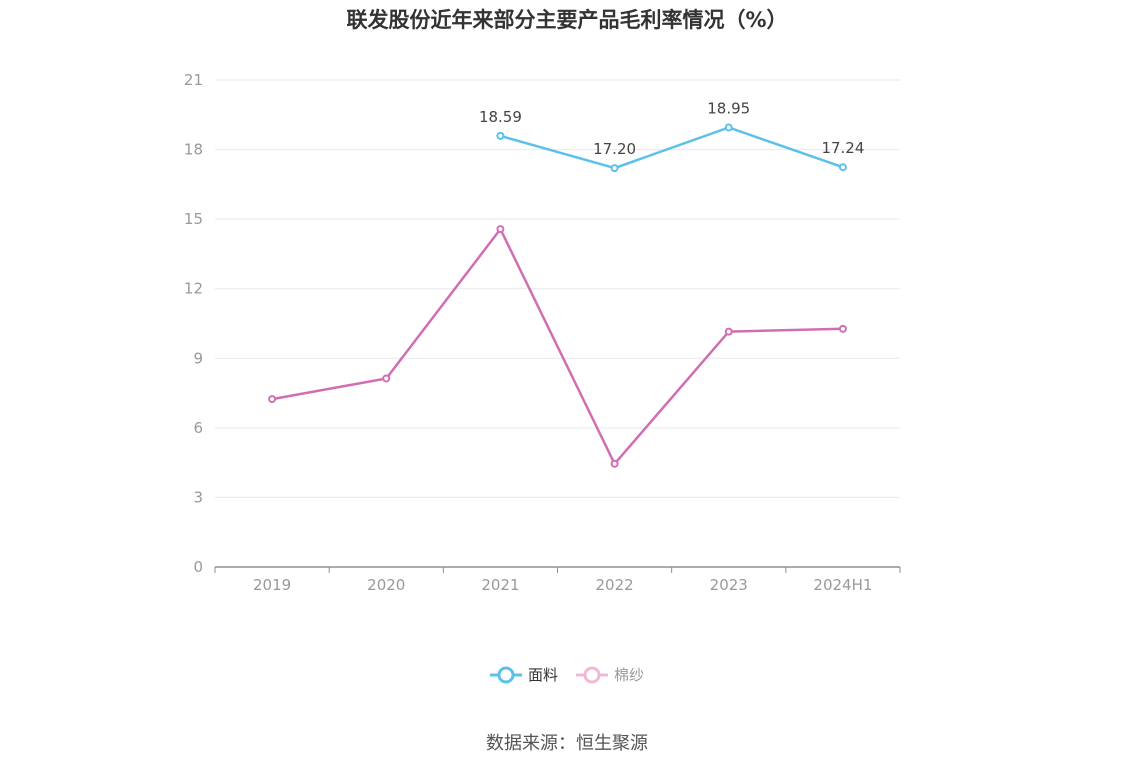  I want to click on data-label: 17.24, so click(842, 148).